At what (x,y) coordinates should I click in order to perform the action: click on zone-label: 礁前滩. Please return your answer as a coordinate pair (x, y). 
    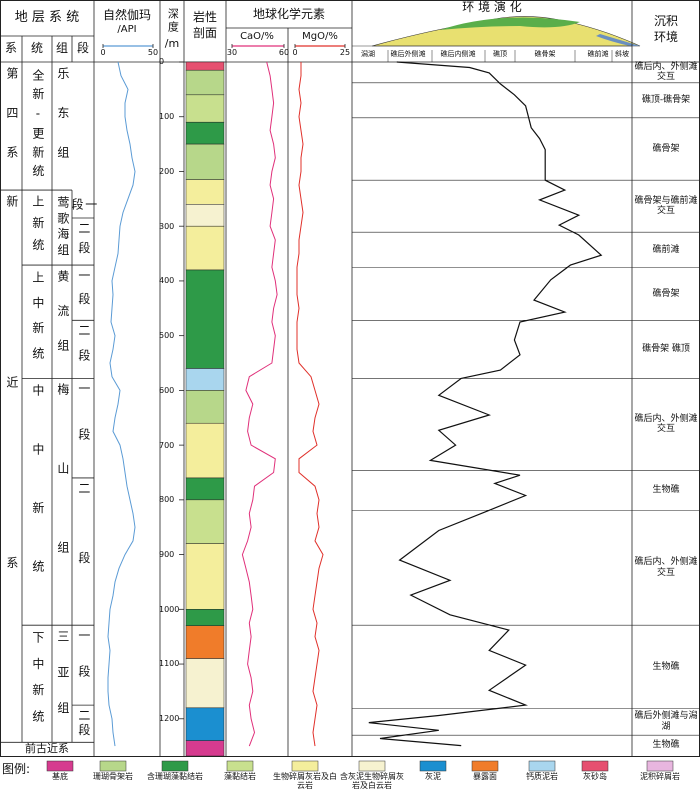
    Looking at the image, I should click on (598, 54).